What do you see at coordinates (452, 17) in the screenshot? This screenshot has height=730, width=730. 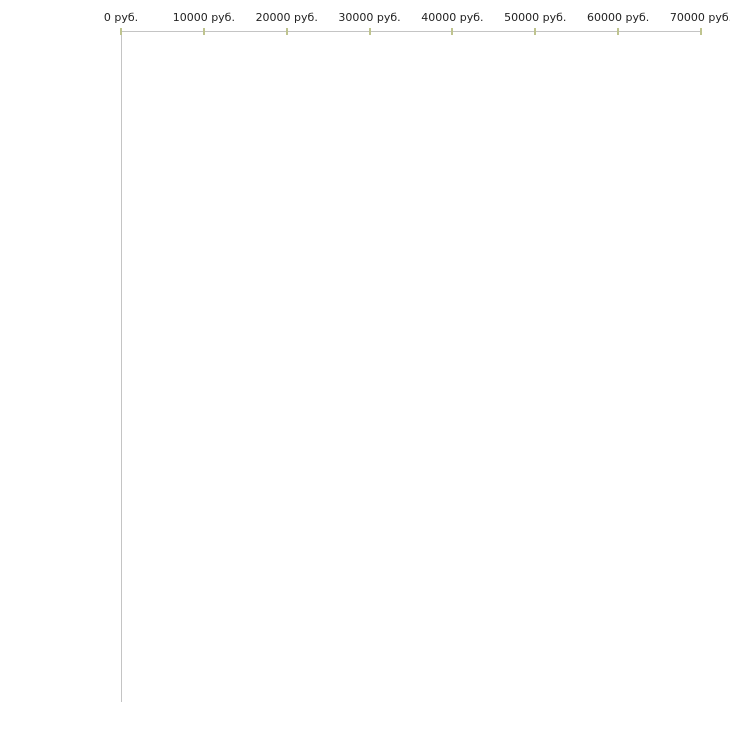 I see `x-axis-tick-label: 40000 руб.` at bounding box center [452, 17].